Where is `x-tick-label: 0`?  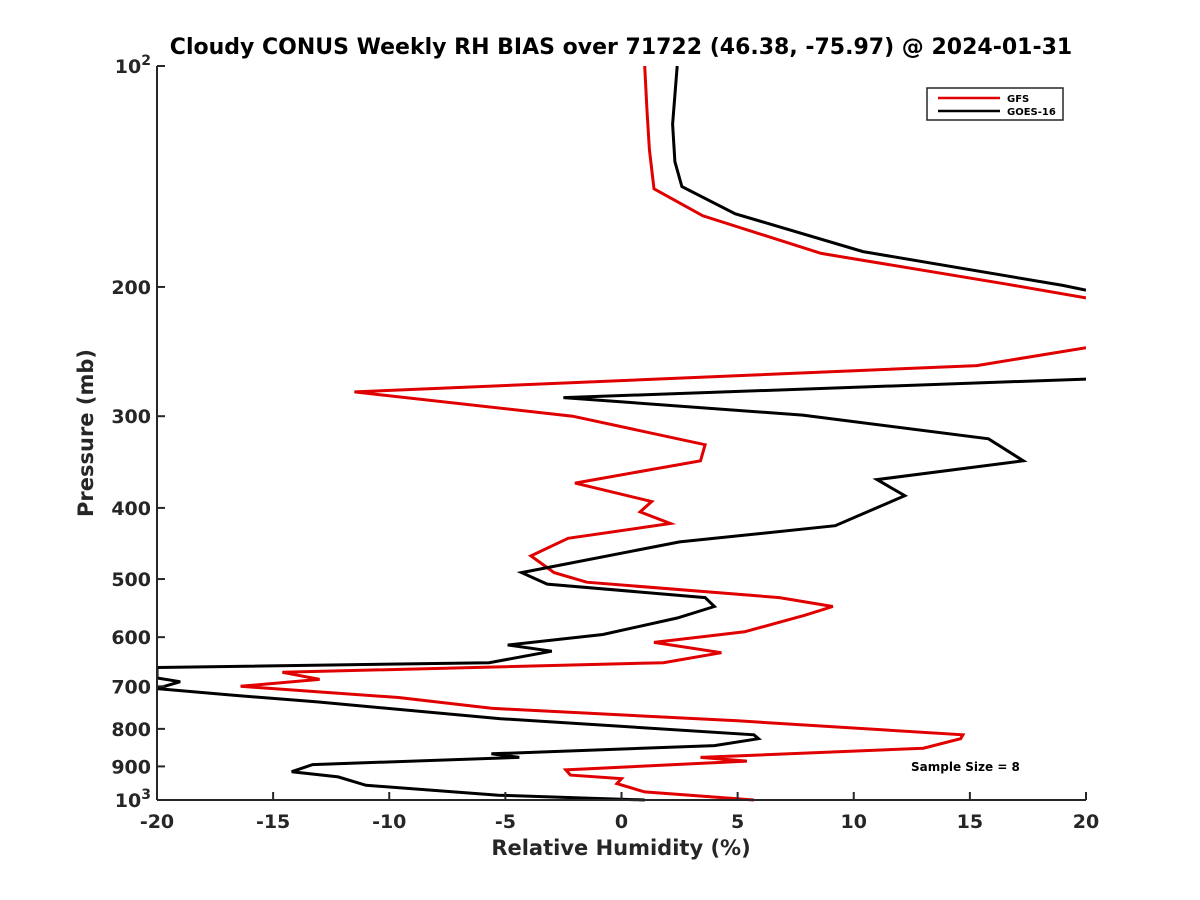 x-tick-label: 0 is located at coordinates (621, 822).